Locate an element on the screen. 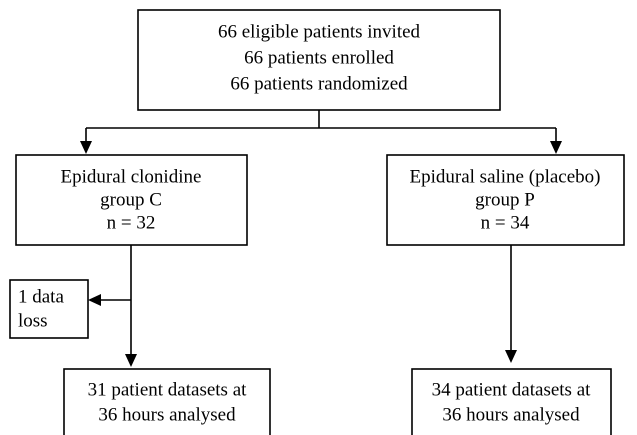  box-text: 1 data is located at coordinates (41, 296).